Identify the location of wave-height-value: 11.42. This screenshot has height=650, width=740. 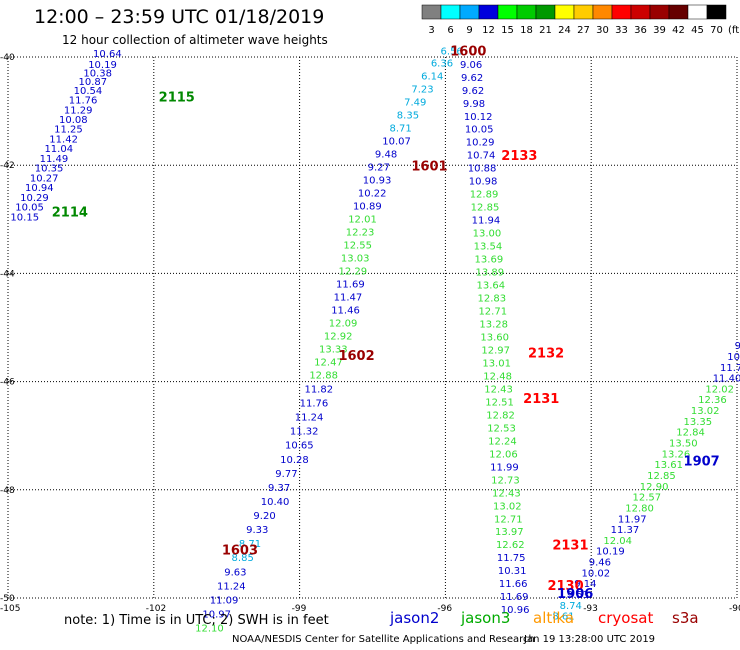
(63, 139).